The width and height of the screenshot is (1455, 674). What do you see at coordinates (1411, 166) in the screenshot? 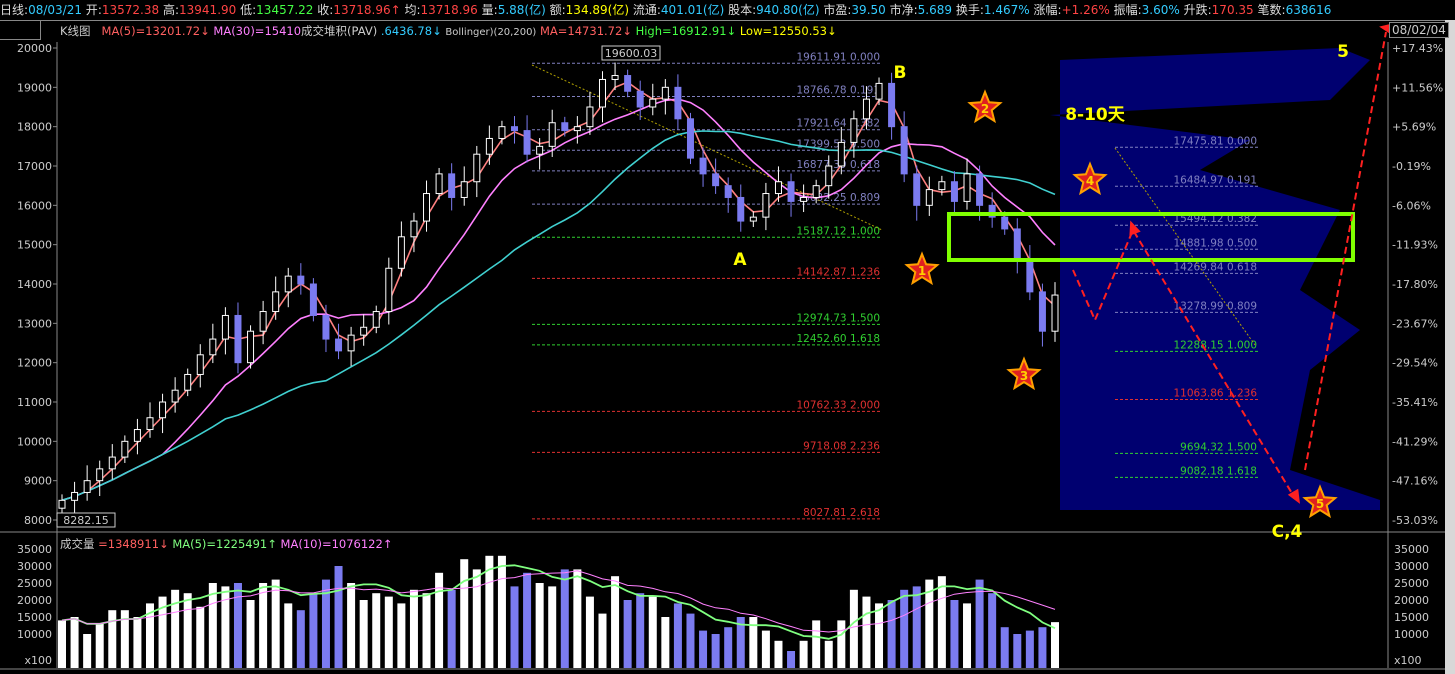
I see `pct-tick-label: -0.19%` at bounding box center [1411, 166].